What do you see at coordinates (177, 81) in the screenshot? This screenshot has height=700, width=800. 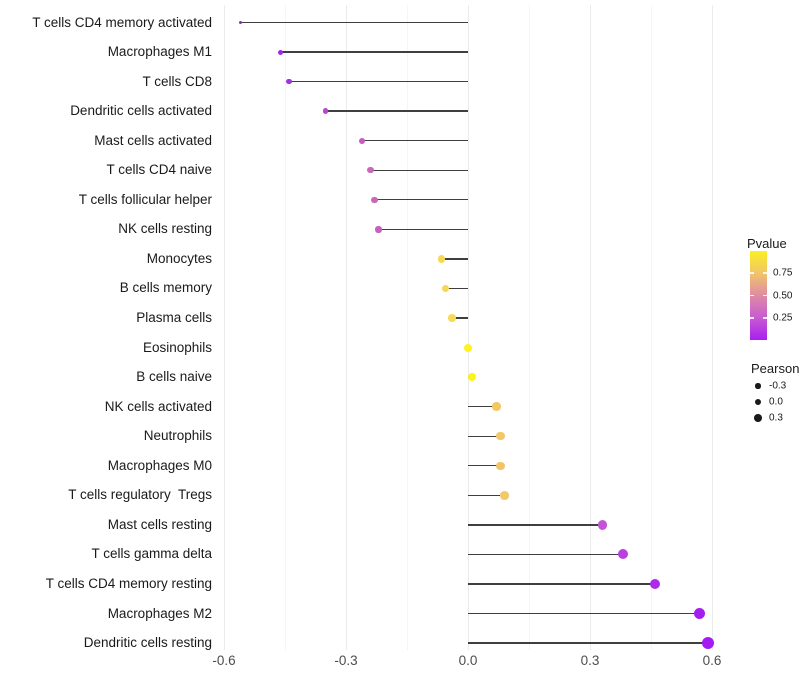 I see `y-axis-label: T cells CD8` at bounding box center [177, 81].